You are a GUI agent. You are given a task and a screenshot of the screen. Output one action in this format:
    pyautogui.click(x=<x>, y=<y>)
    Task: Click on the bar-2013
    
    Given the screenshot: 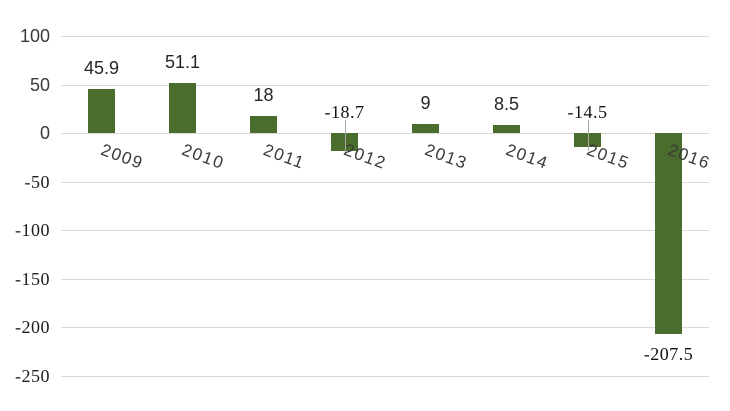 What is the action you would take?
    pyautogui.click(x=425, y=128)
    